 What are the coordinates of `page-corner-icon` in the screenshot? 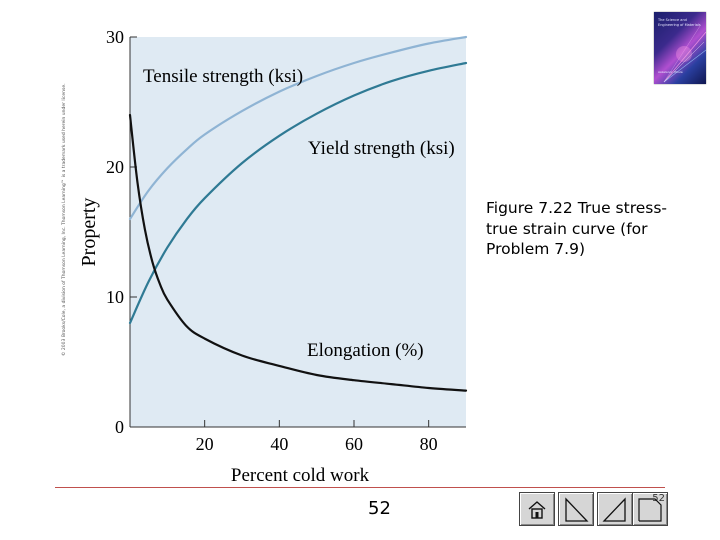 It's located at (650, 510).